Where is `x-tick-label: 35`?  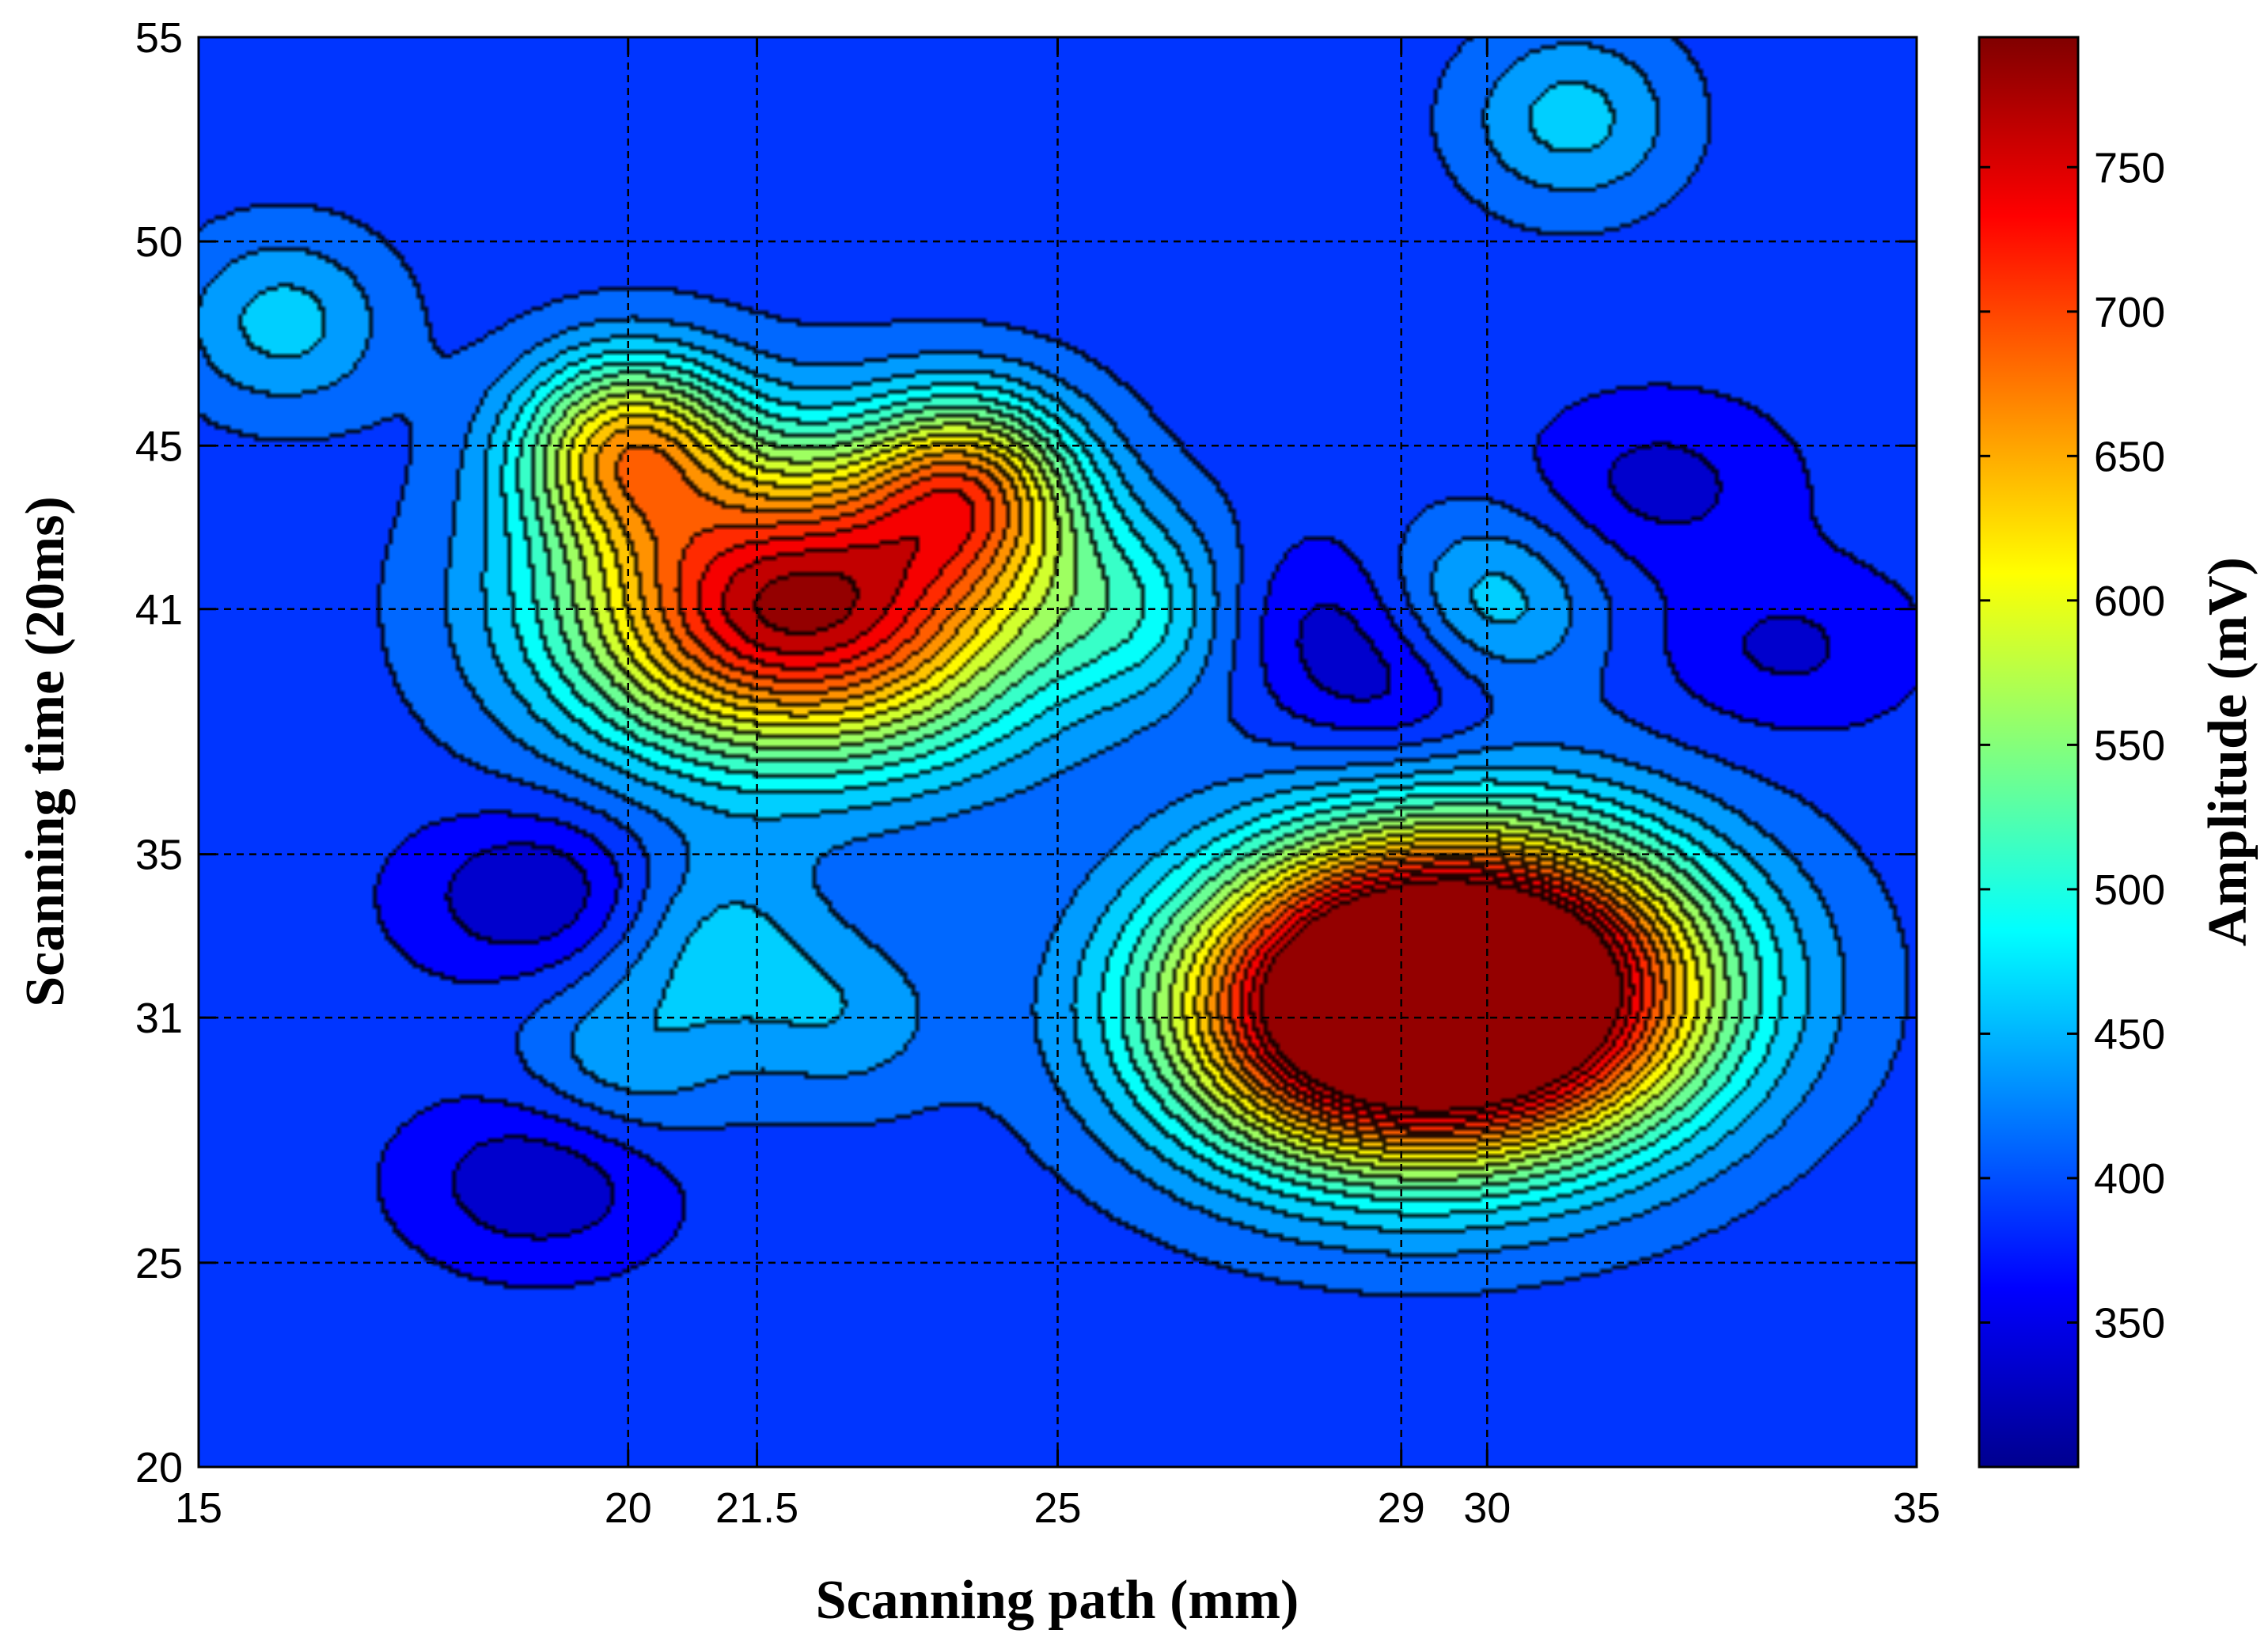
x-tick-label: 35 is located at coordinates (1916, 1508).